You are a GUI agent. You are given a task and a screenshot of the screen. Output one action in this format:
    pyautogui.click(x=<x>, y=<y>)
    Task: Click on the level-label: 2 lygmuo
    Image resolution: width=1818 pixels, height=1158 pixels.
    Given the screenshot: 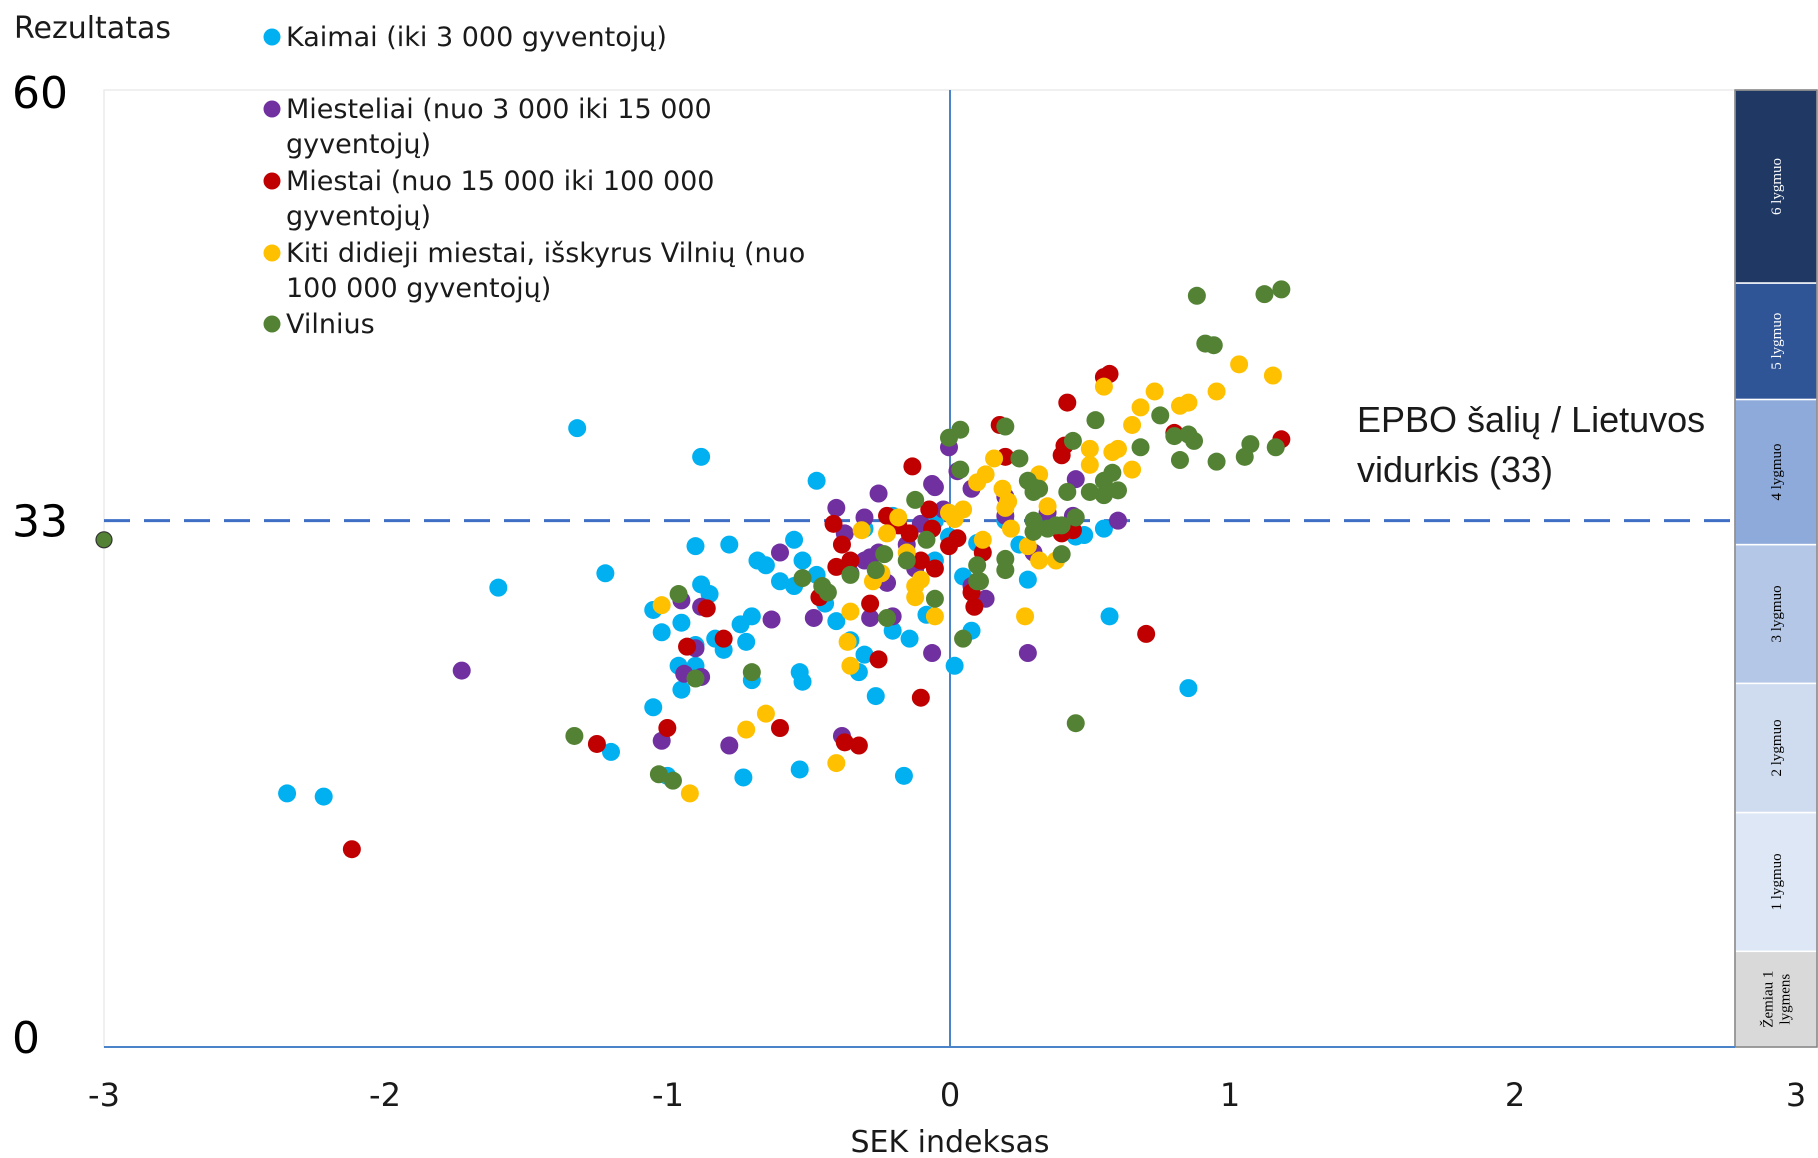 What is the action you would take?
    pyautogui.click(x=1777, y=747)
    